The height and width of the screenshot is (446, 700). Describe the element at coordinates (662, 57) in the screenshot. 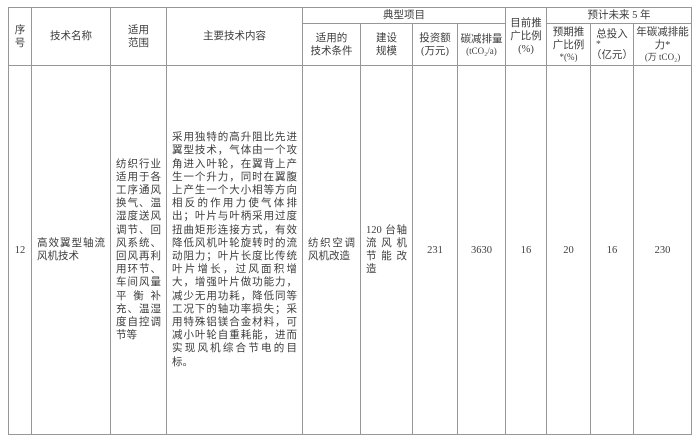

I see `header-line: (万 tCO₂)` at that location.